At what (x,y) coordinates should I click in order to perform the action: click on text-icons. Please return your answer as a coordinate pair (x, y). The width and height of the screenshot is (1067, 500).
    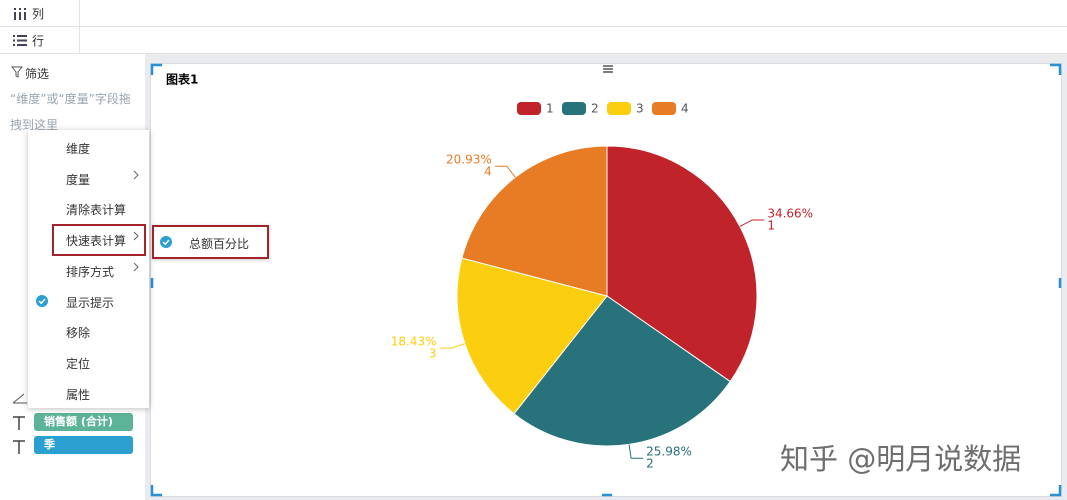
    Looking at the image, I should click on (19, 435).